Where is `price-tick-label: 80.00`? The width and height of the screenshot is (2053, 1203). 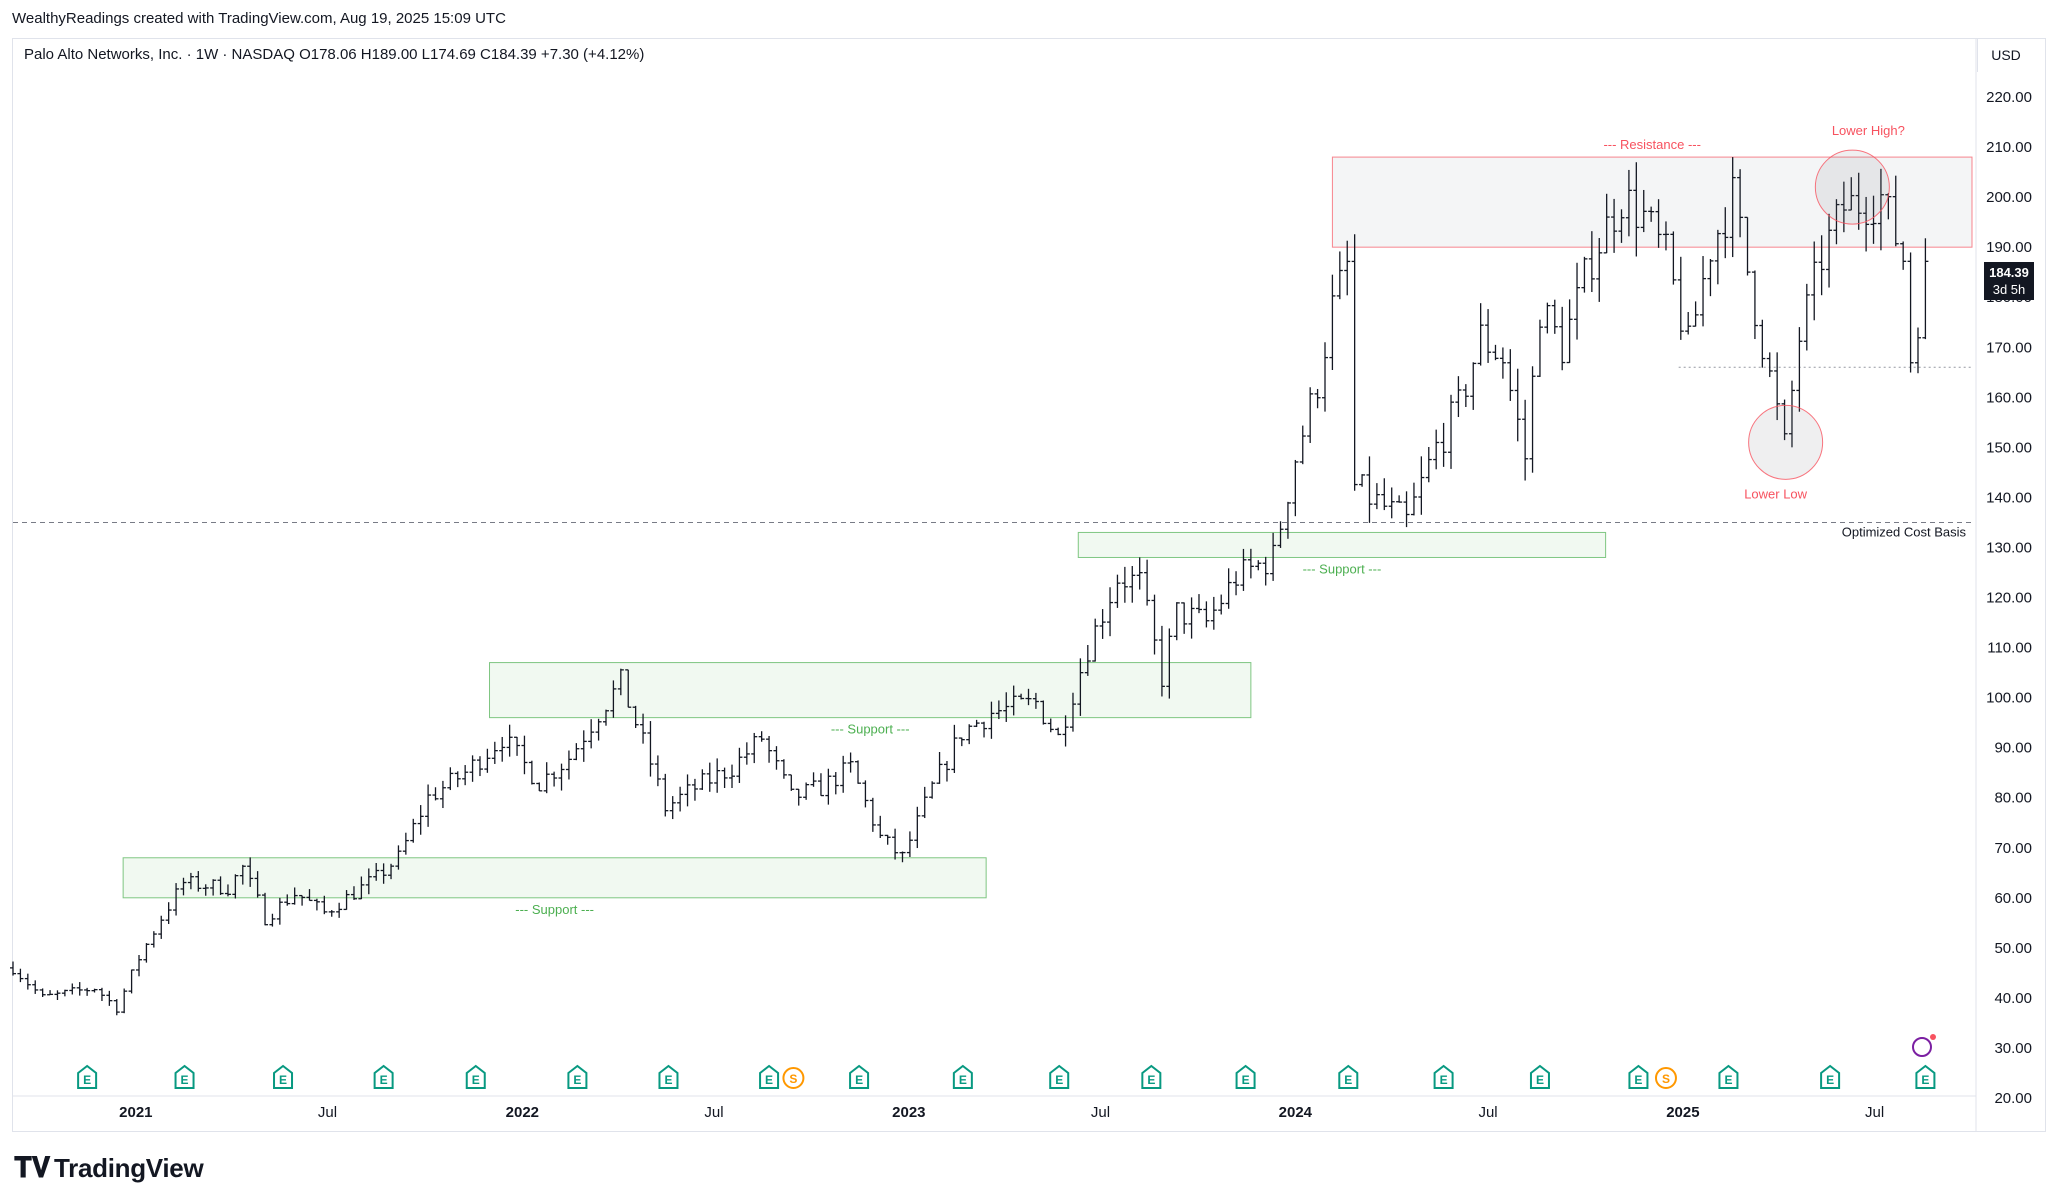
price-tick-label: 80.00 is located at coordinates (2013, 798).